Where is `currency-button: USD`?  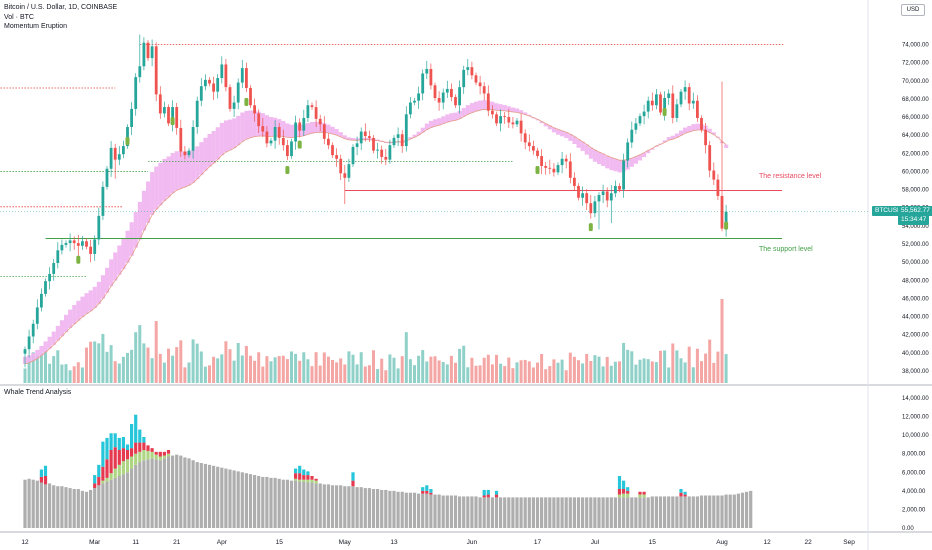 currency-button: USD is located at coordinates (913, 10).